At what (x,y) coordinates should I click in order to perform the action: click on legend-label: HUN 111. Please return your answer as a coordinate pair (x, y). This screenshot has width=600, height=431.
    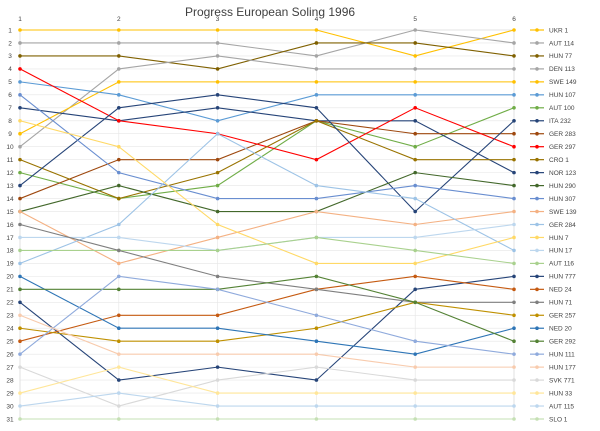
    Looking at the image, I should click on (562, 354).